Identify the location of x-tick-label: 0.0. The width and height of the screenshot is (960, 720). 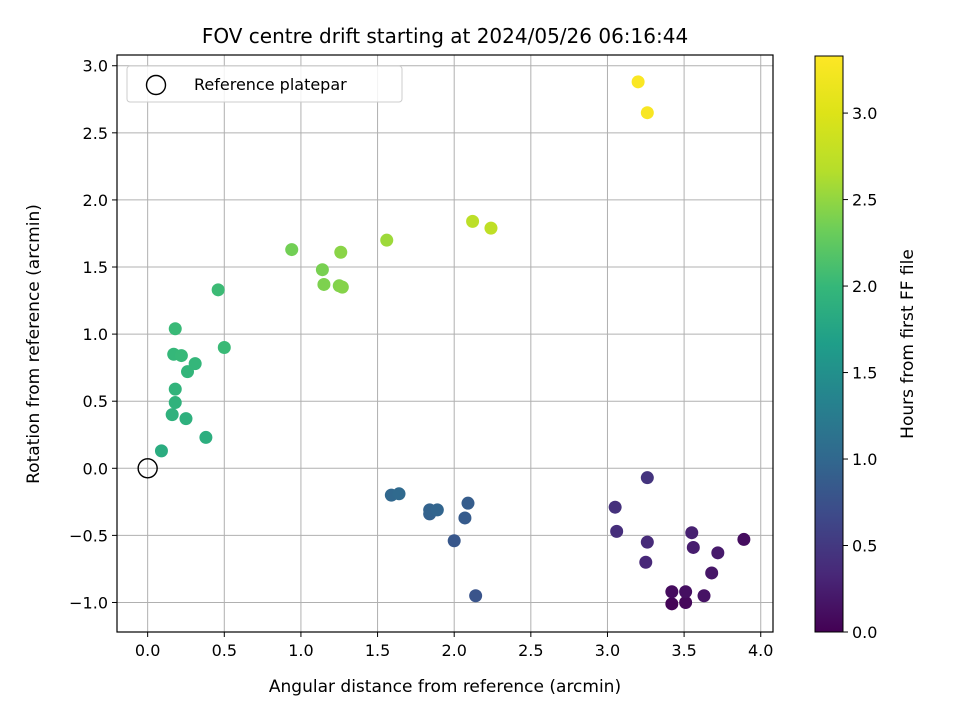
(147, 650).